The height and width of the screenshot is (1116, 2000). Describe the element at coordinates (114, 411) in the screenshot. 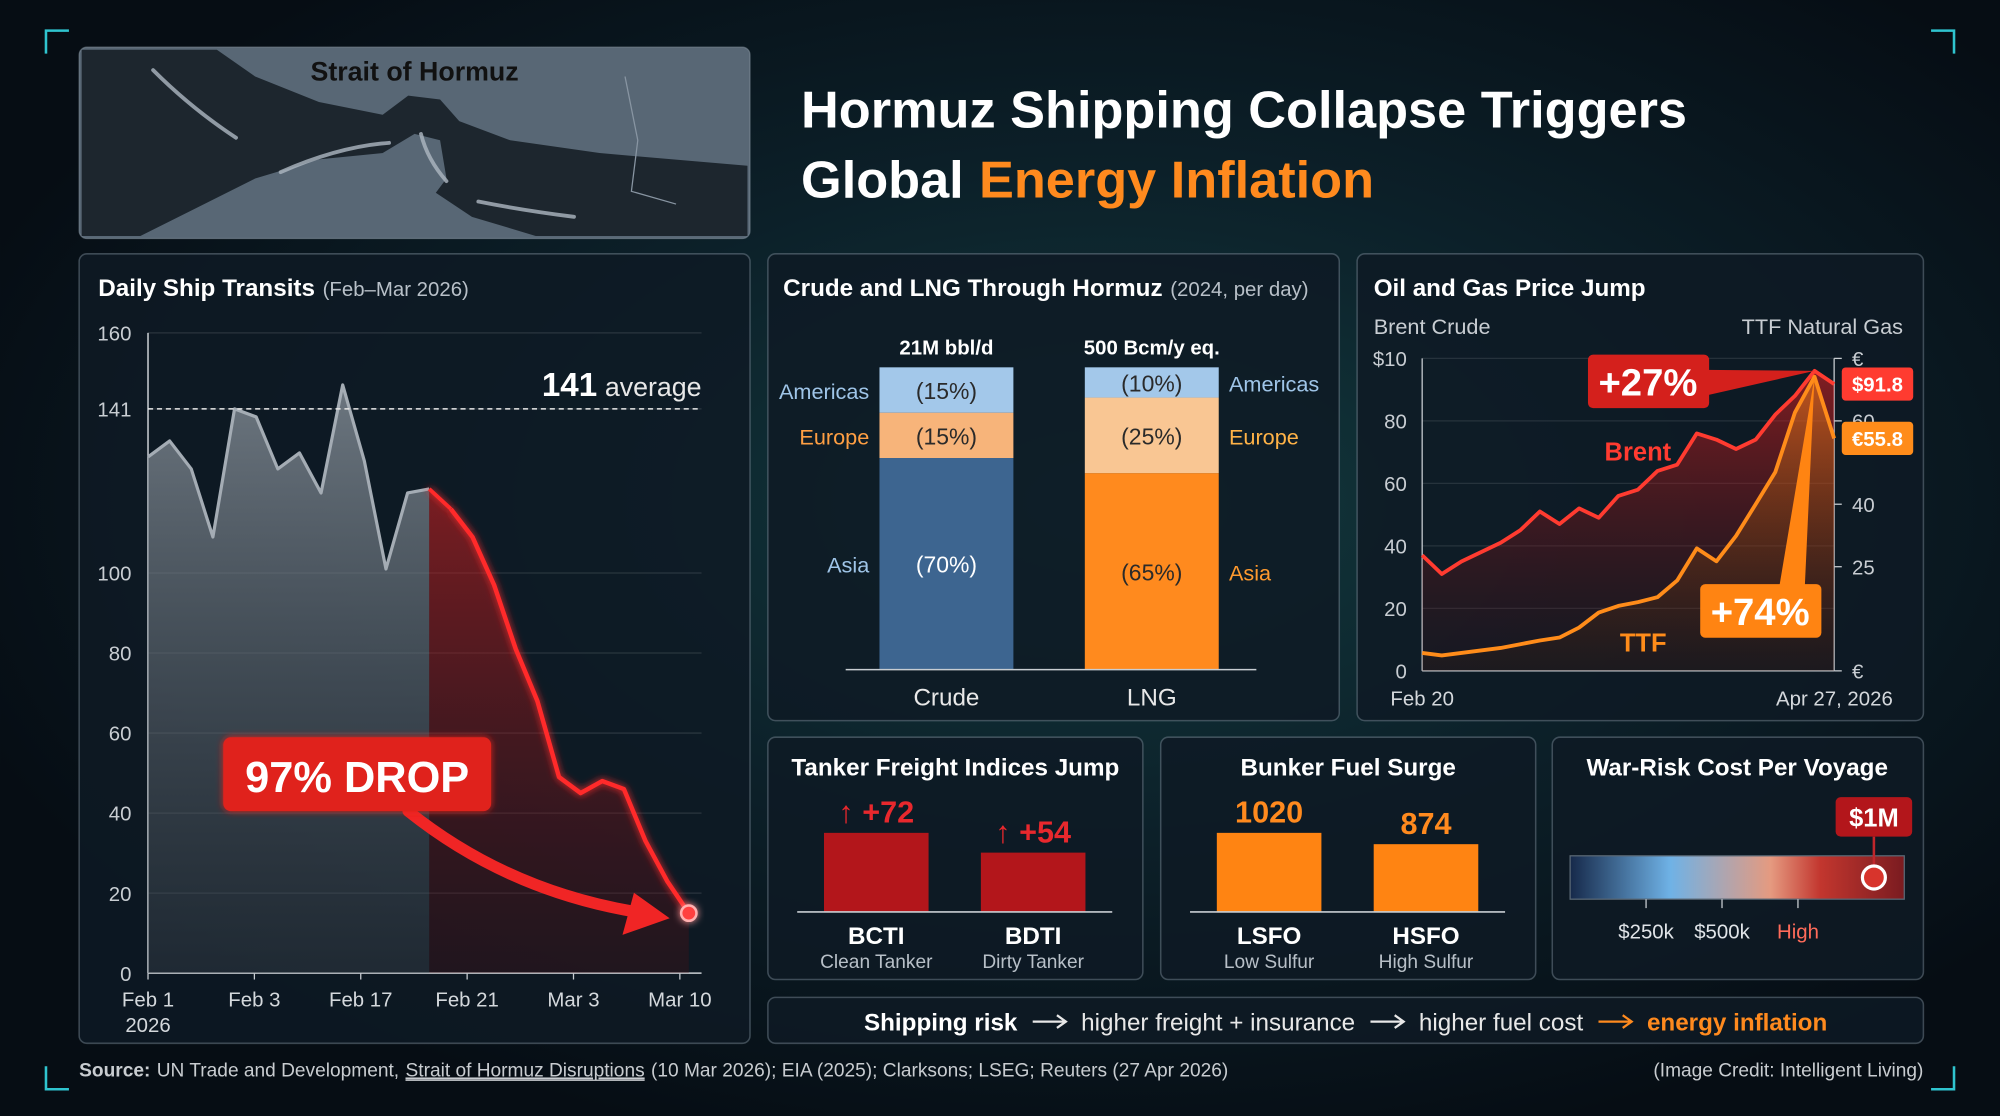

I see `y-tick-label: 141` at that location.